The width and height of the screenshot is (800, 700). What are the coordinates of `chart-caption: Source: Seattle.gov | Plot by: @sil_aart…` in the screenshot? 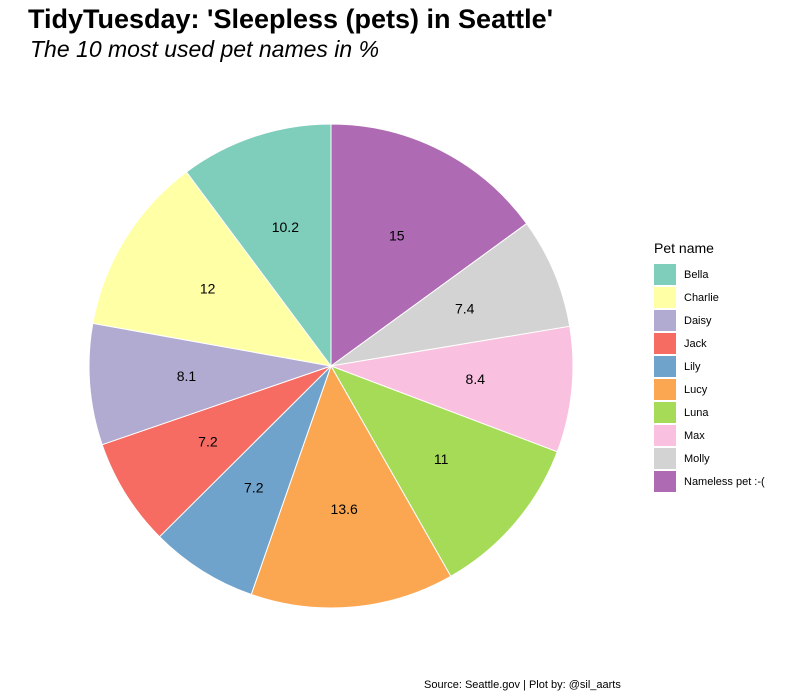 It's located at (522, 685).